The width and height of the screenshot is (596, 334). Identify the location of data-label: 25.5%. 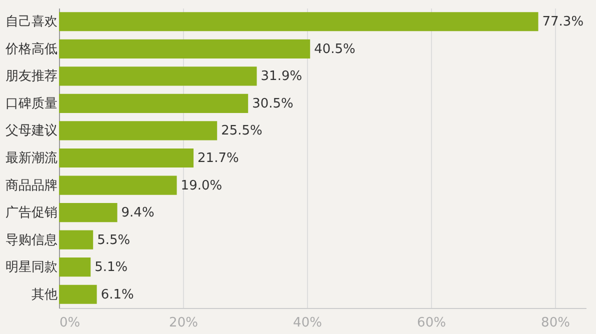
(241, 131).